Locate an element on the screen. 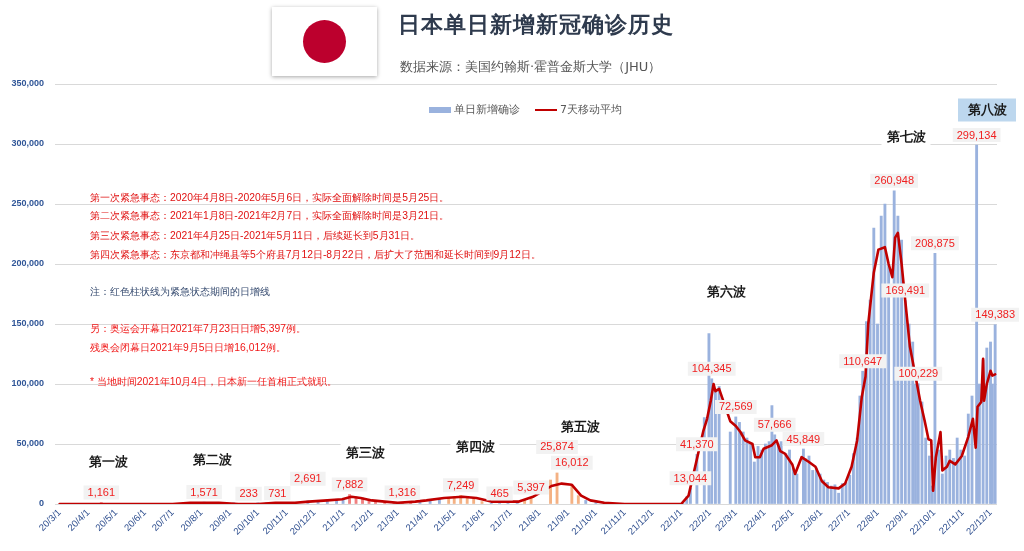  annotation: 另：奥运会开幕日2021年7月23日日增5,397例。 is located at coordinates (198, 328).